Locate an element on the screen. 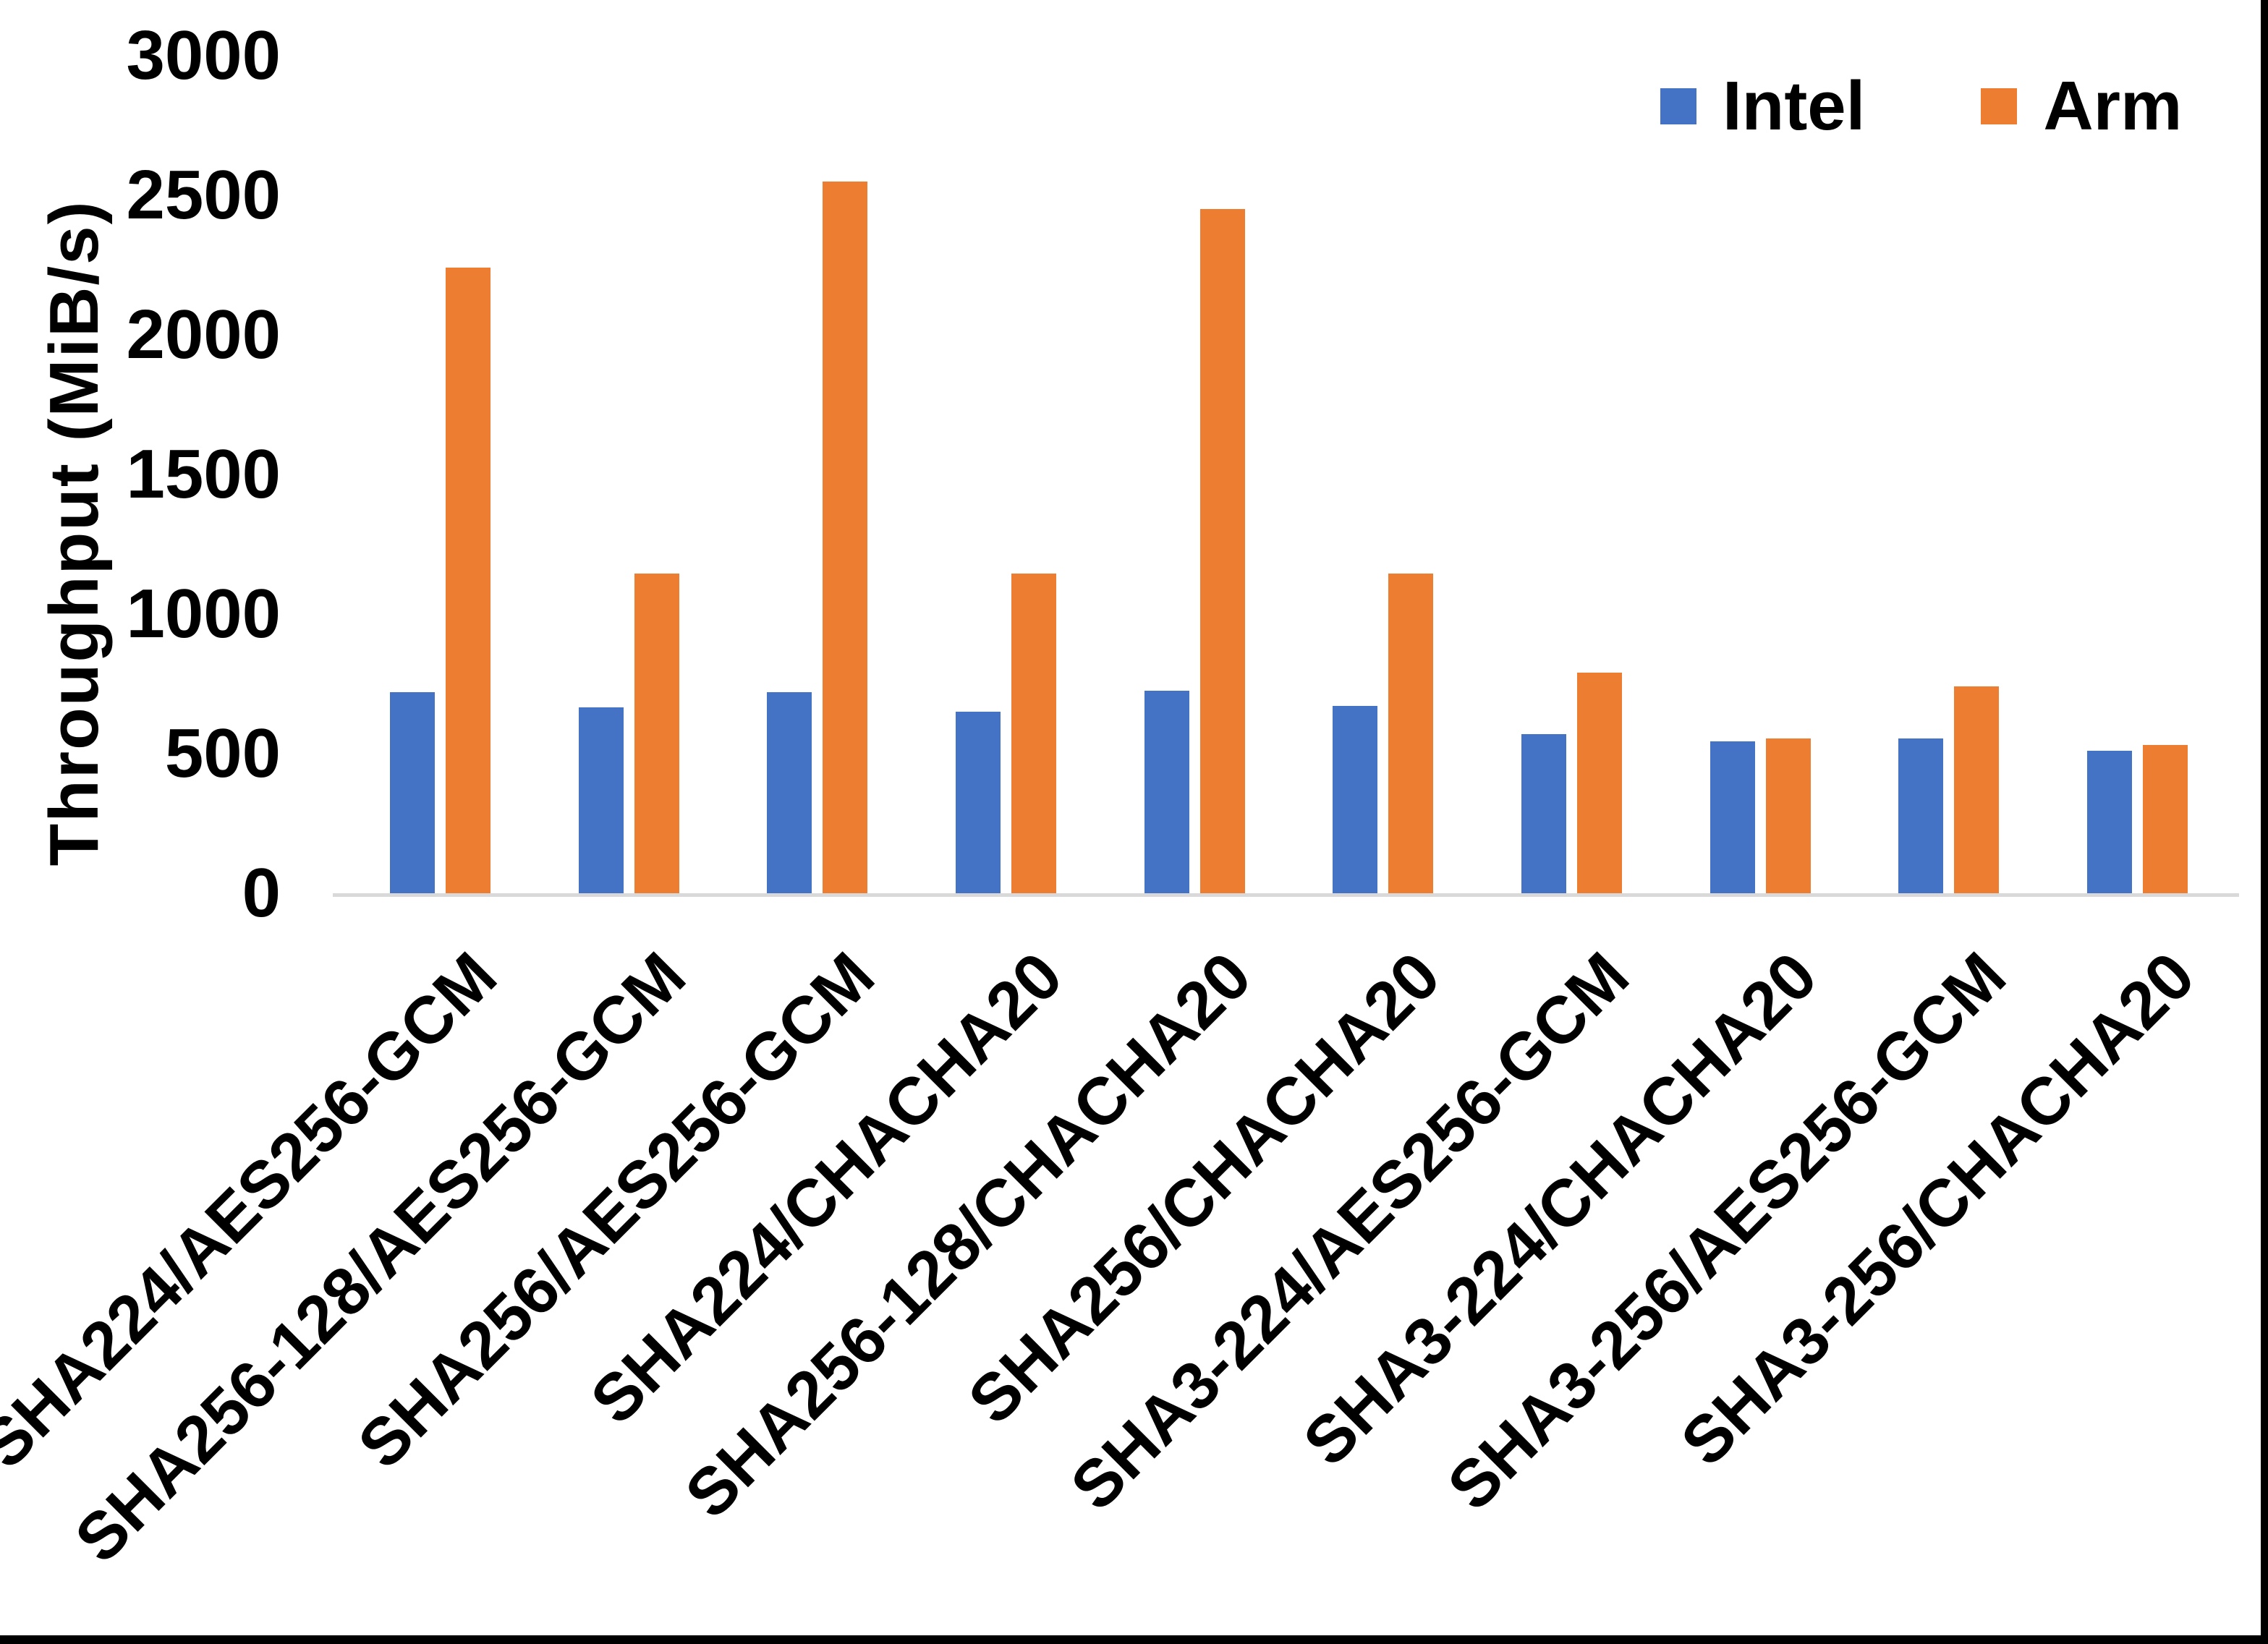 This screenshot has height=1644, width=2268. y-tick-label: 1000 is located at coordinates (203, 613).